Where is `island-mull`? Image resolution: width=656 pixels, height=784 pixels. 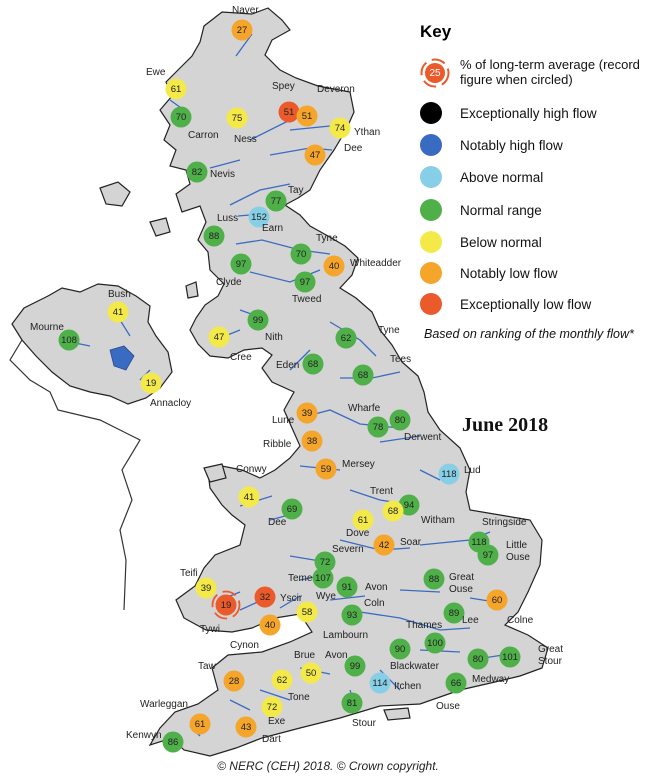
island-mull is located at coordinates (160, 227).